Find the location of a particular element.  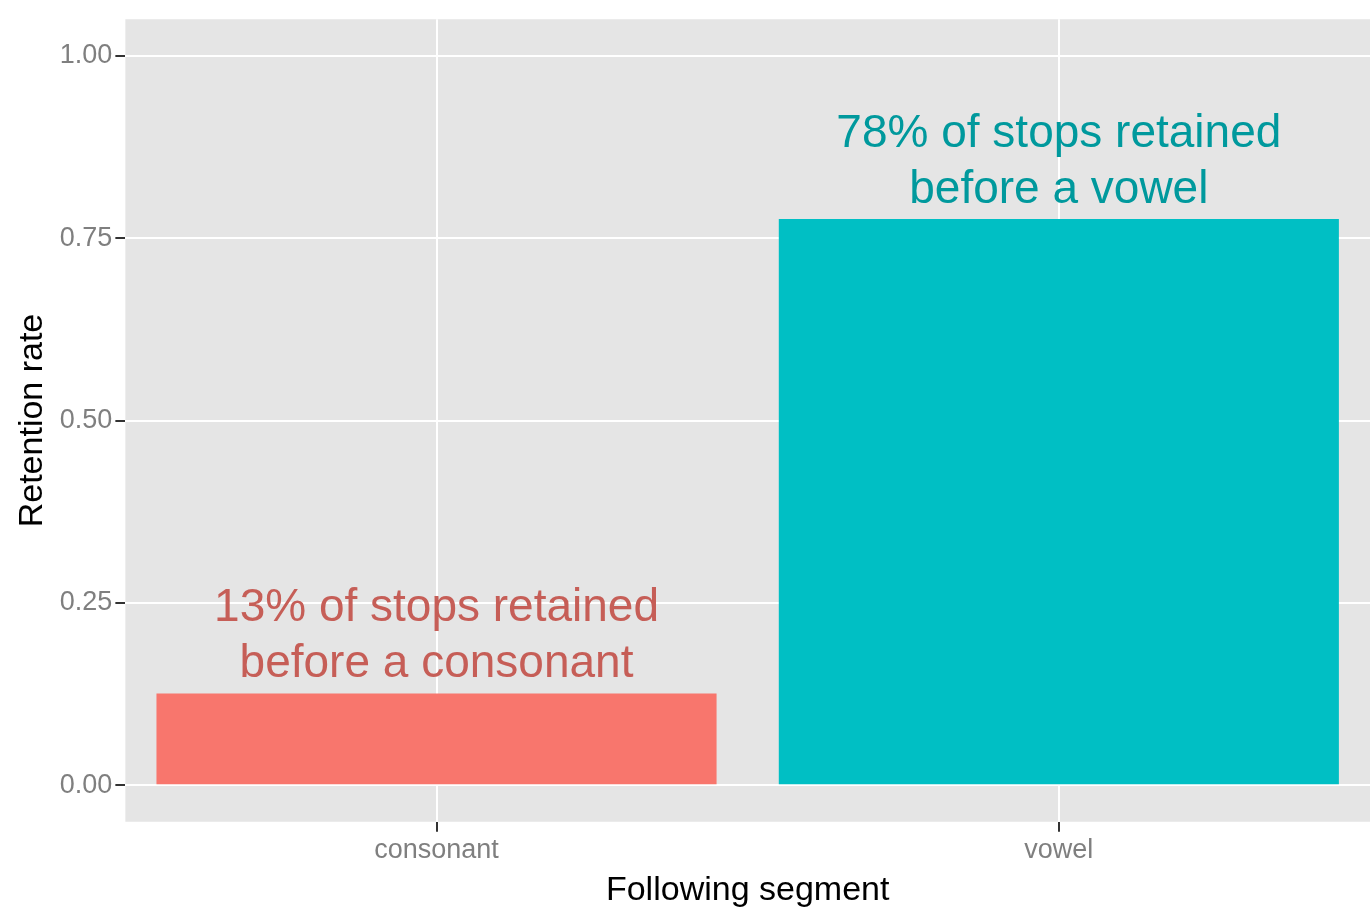

y-tick-label: 0.75 is located at coordinates (86, 236).